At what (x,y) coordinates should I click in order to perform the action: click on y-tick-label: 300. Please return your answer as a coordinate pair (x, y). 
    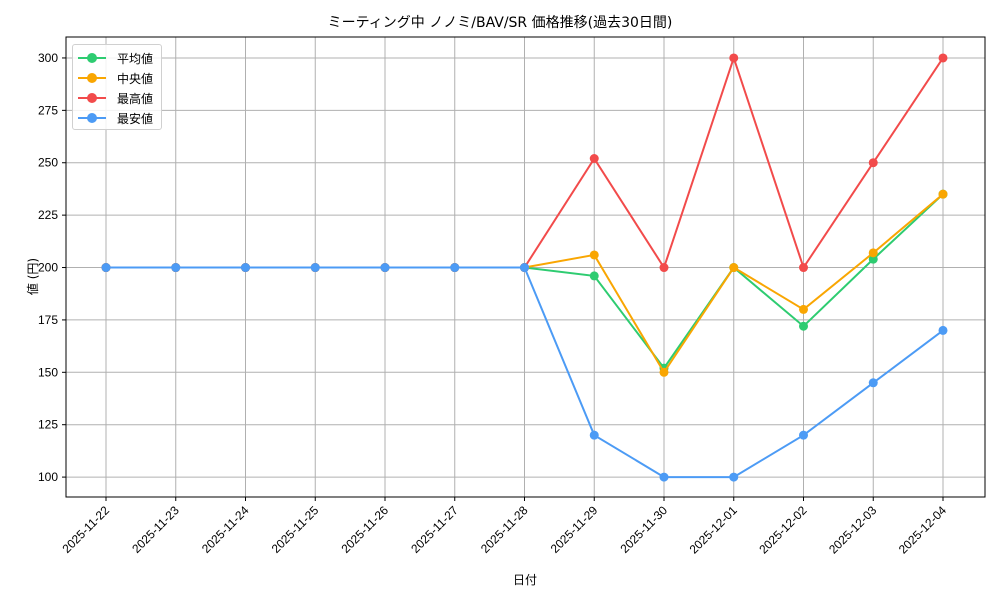
    Looking at the image, I should click on (48, 58).